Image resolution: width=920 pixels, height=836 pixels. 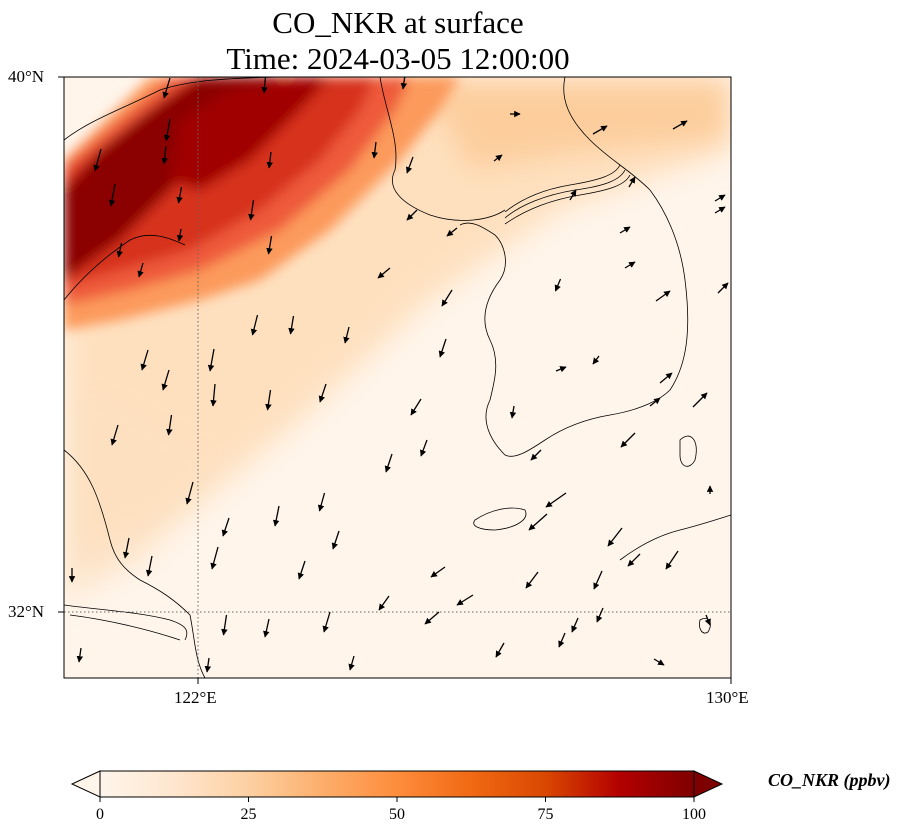 What do you see at coordinates (398, 58) in the screenshot?
I see `map-time: Time: 2024-03-05 12:00:00` at bounding box center [398, 58].